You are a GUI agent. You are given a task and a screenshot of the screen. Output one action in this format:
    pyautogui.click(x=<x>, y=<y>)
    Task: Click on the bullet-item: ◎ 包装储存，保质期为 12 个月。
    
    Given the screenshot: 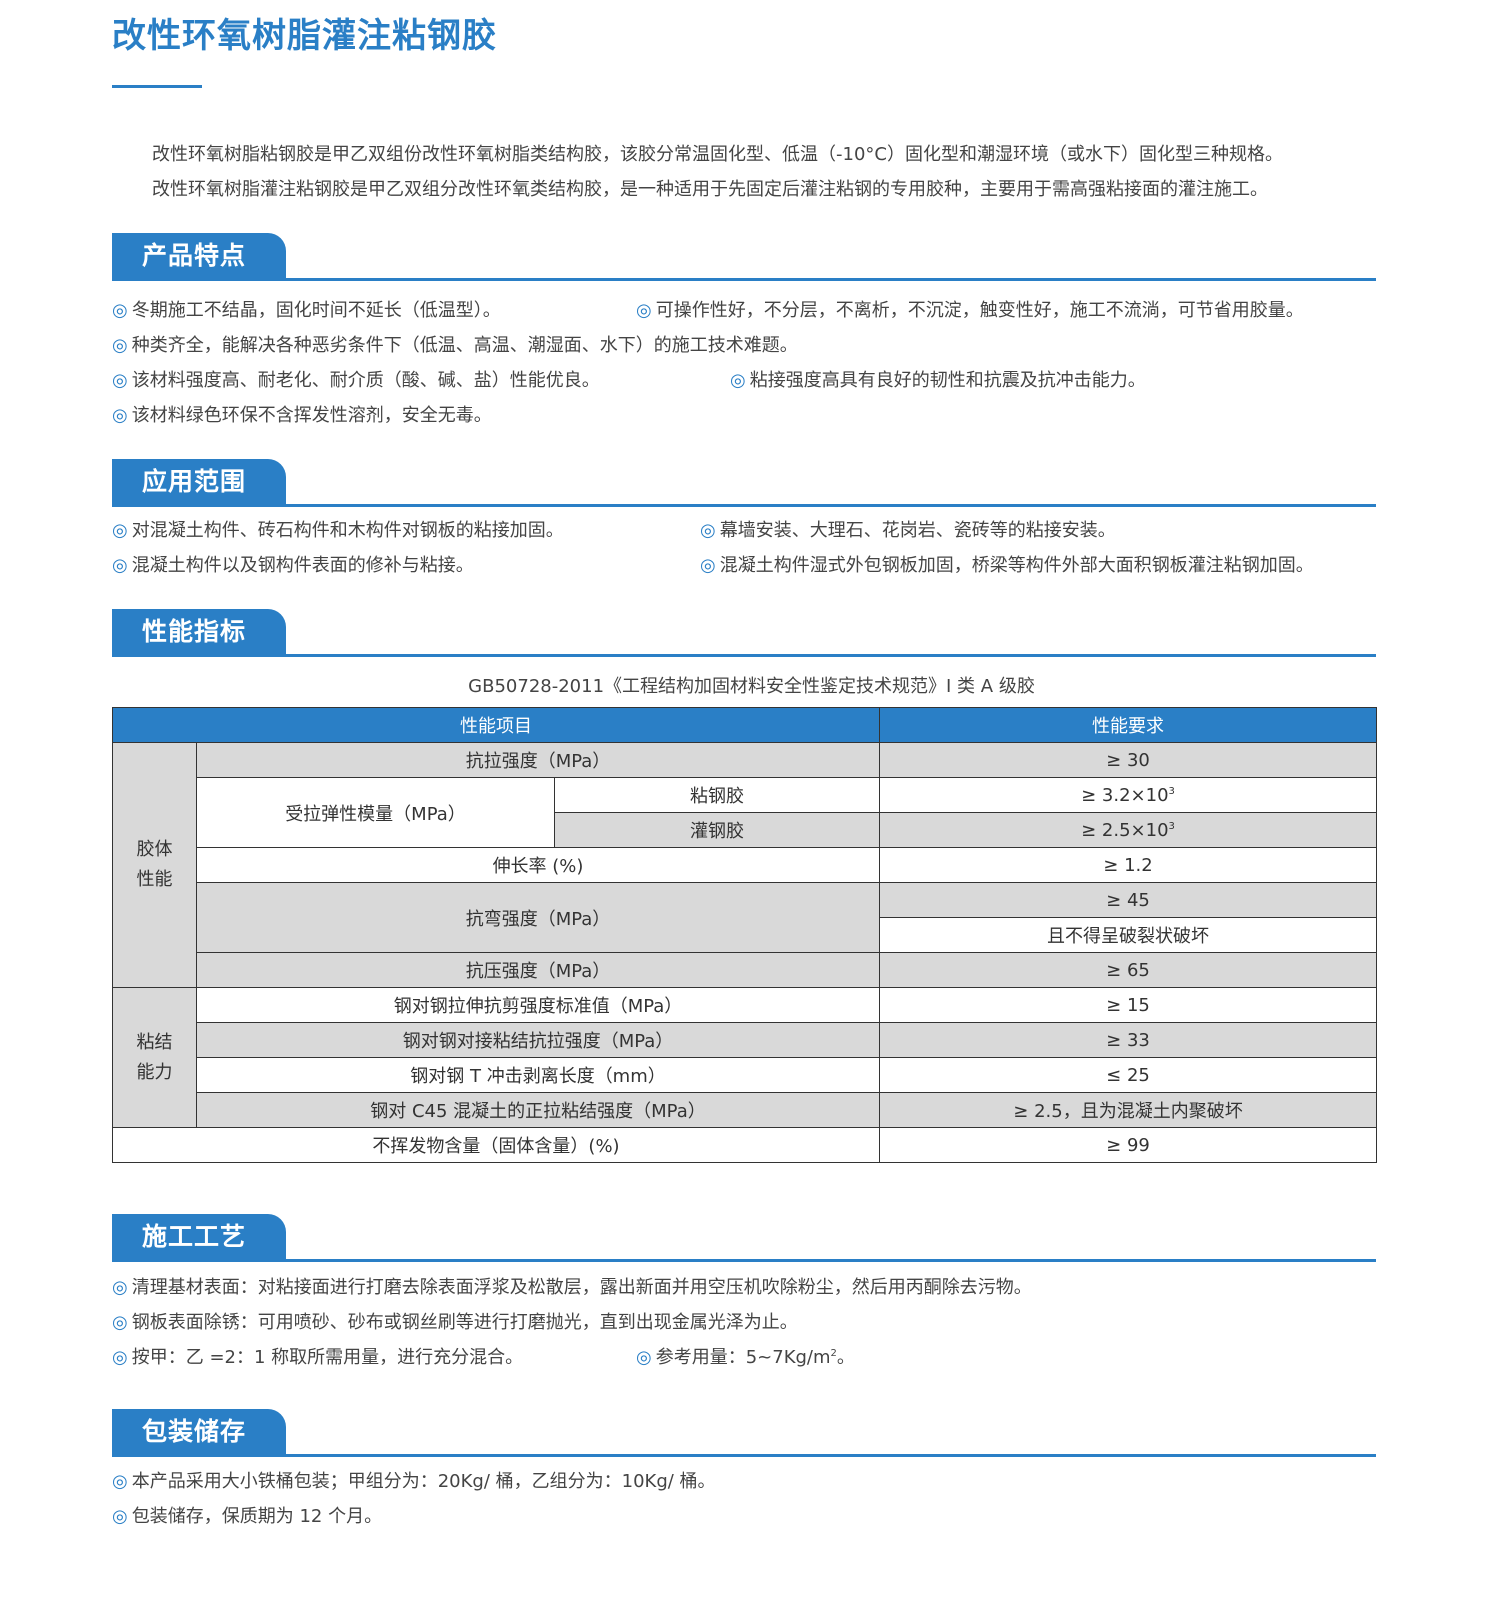 What is the action you would take?
    pyautogui.click(x=247, y=1516)
    